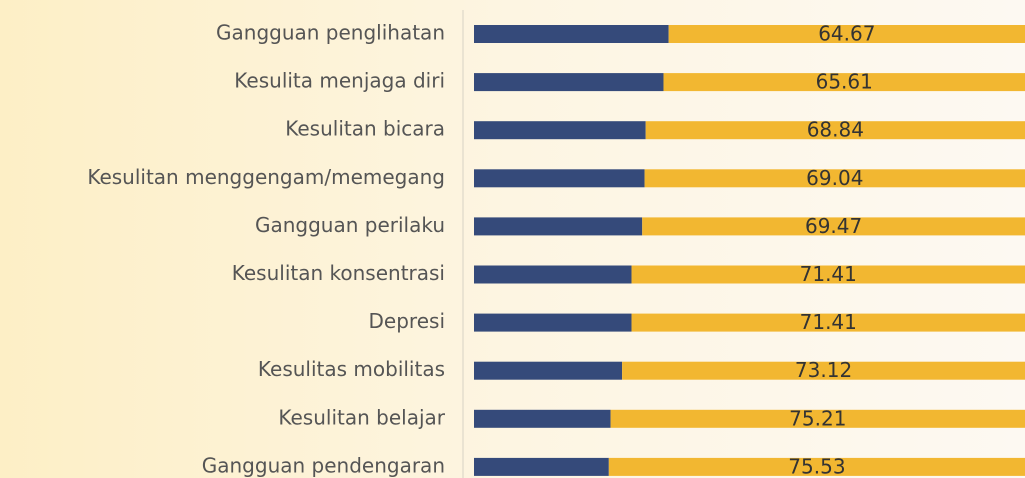 This screenshot has height=478, width=1025. Describe the element at coordinates (330, 33) in the screenshot. I see `y-tick-label: Gangguan penglihatan` at that location.